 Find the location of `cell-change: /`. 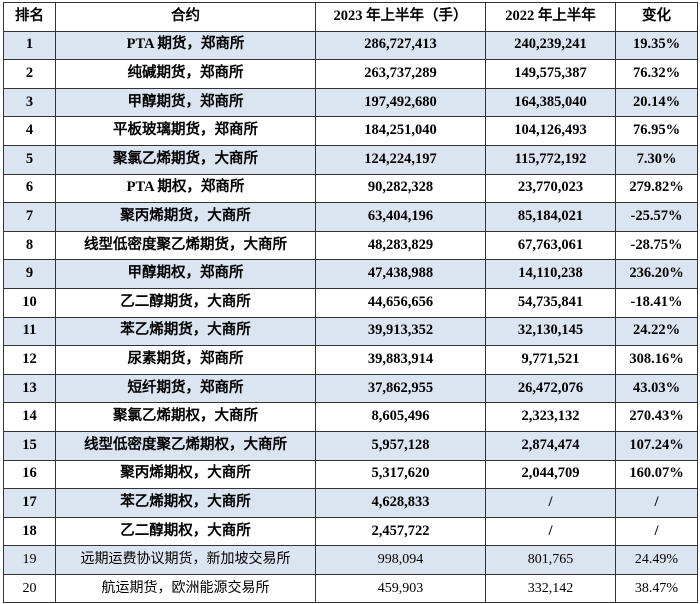

cell-change: / is located at coordinates (656, 503).